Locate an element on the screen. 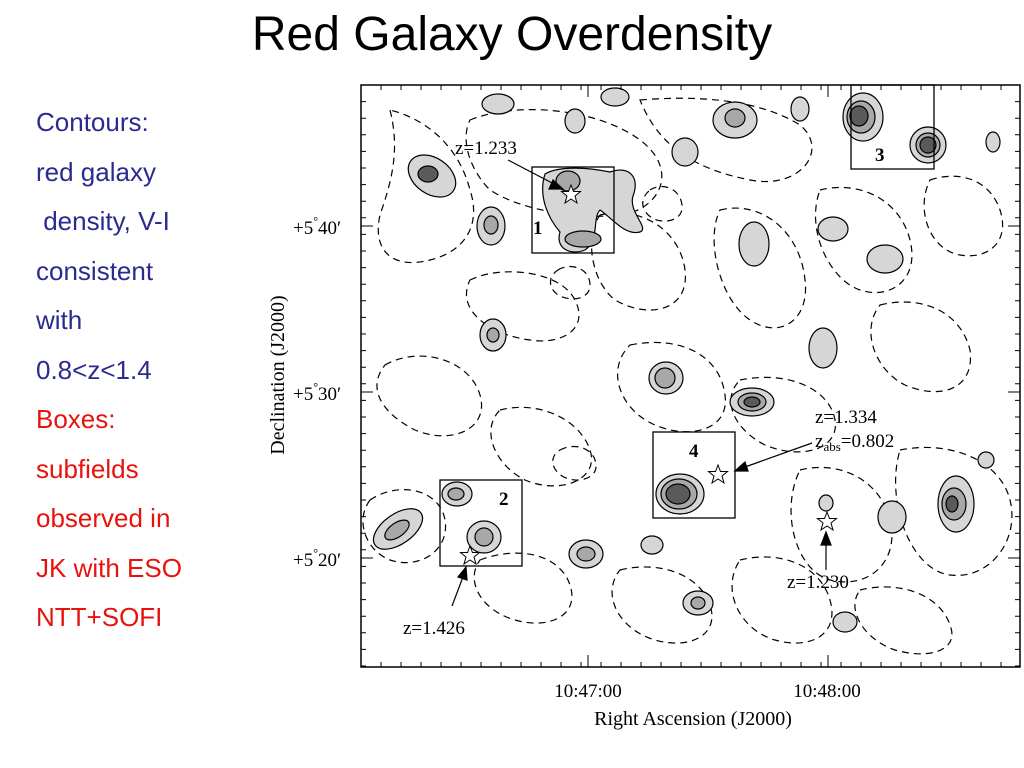 Image resolution: width=1024 pixels, height=768 pixels. contours-line: with is located at coordinates (59, 320).